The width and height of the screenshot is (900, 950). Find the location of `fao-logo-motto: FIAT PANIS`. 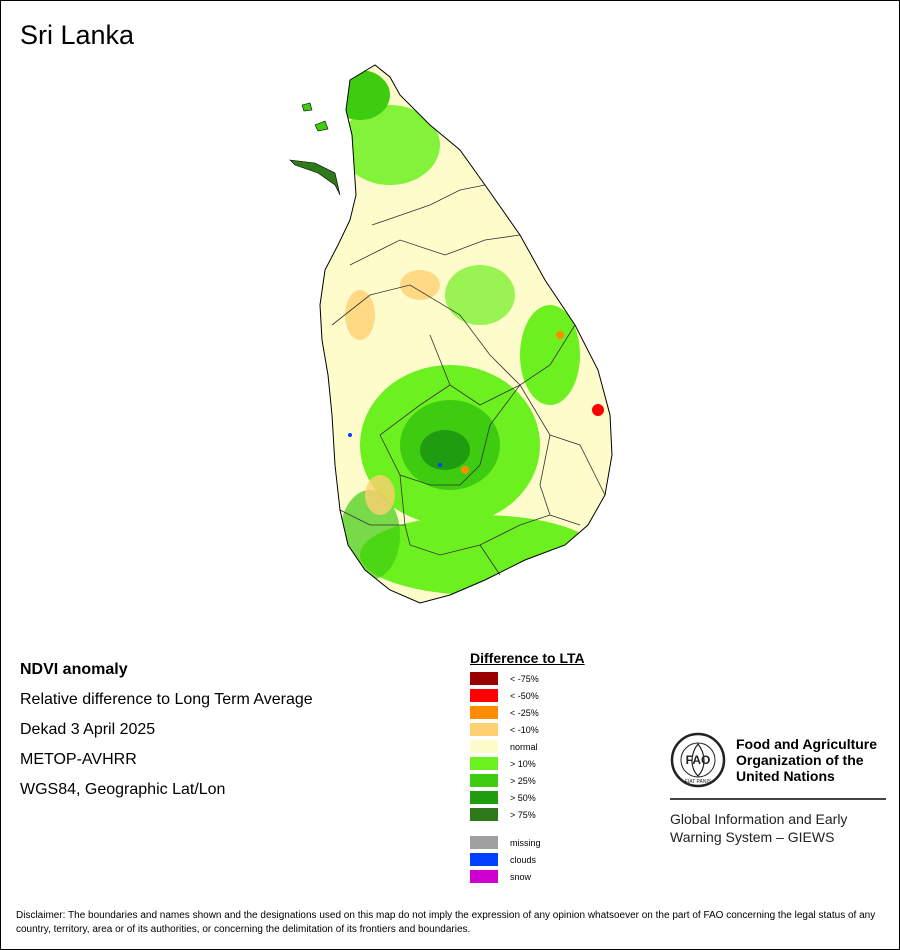

fao-logo-motto: FIAT PANIS is located at coordinates (698, 782).